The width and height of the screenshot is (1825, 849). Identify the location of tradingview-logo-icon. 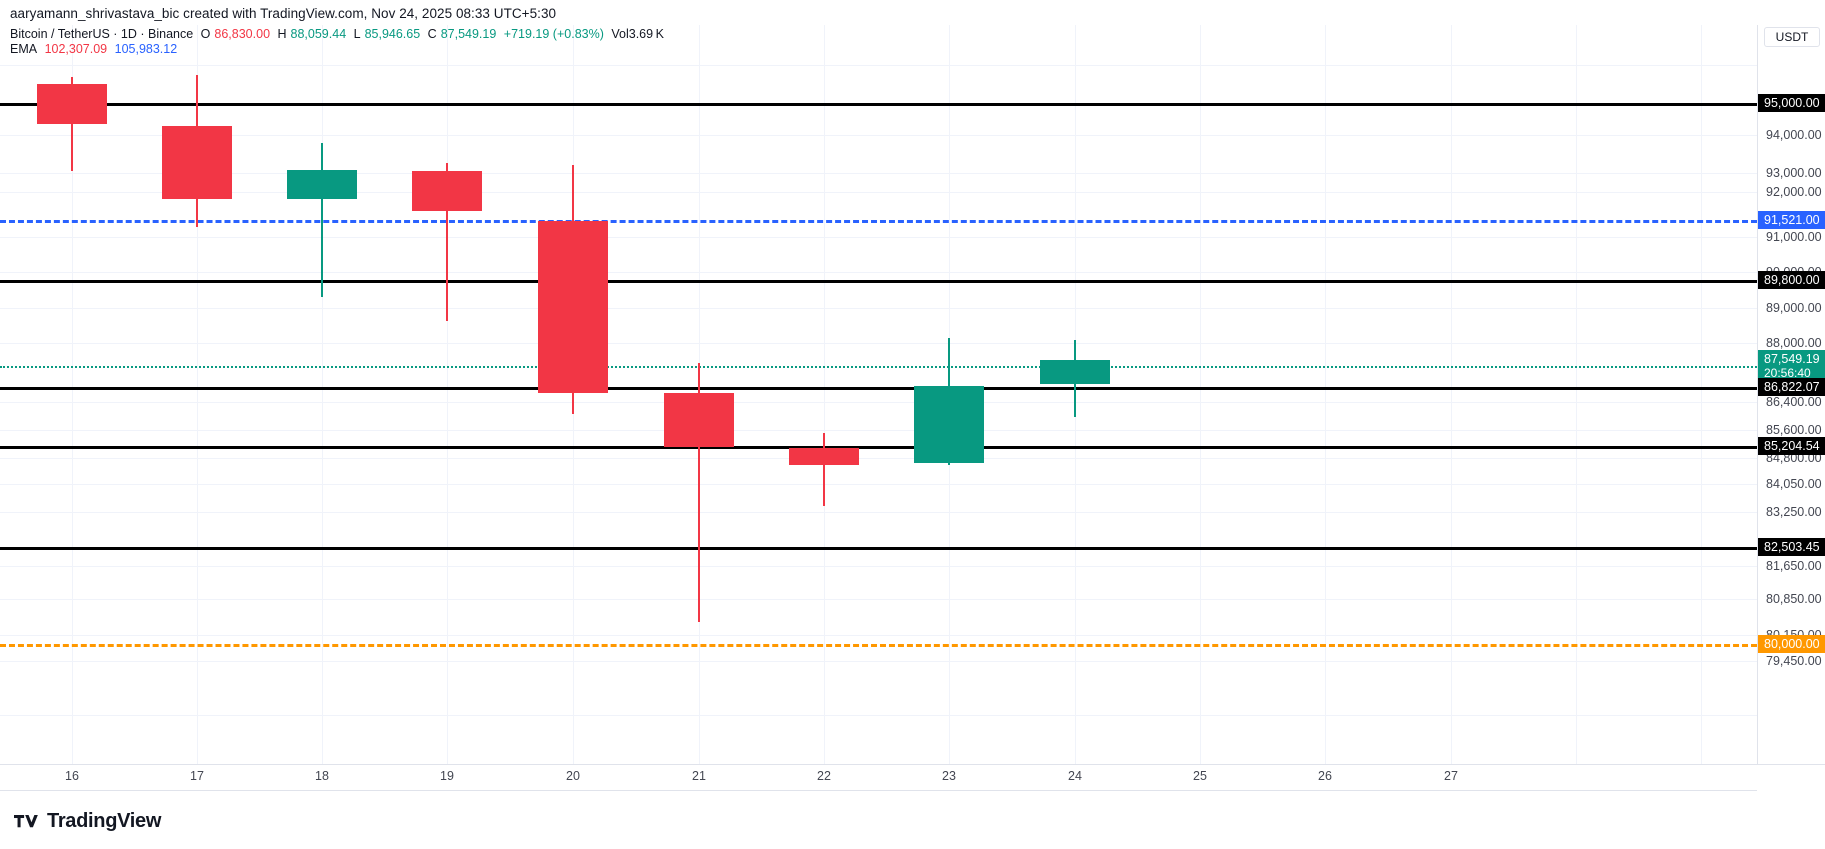
(26, 821).